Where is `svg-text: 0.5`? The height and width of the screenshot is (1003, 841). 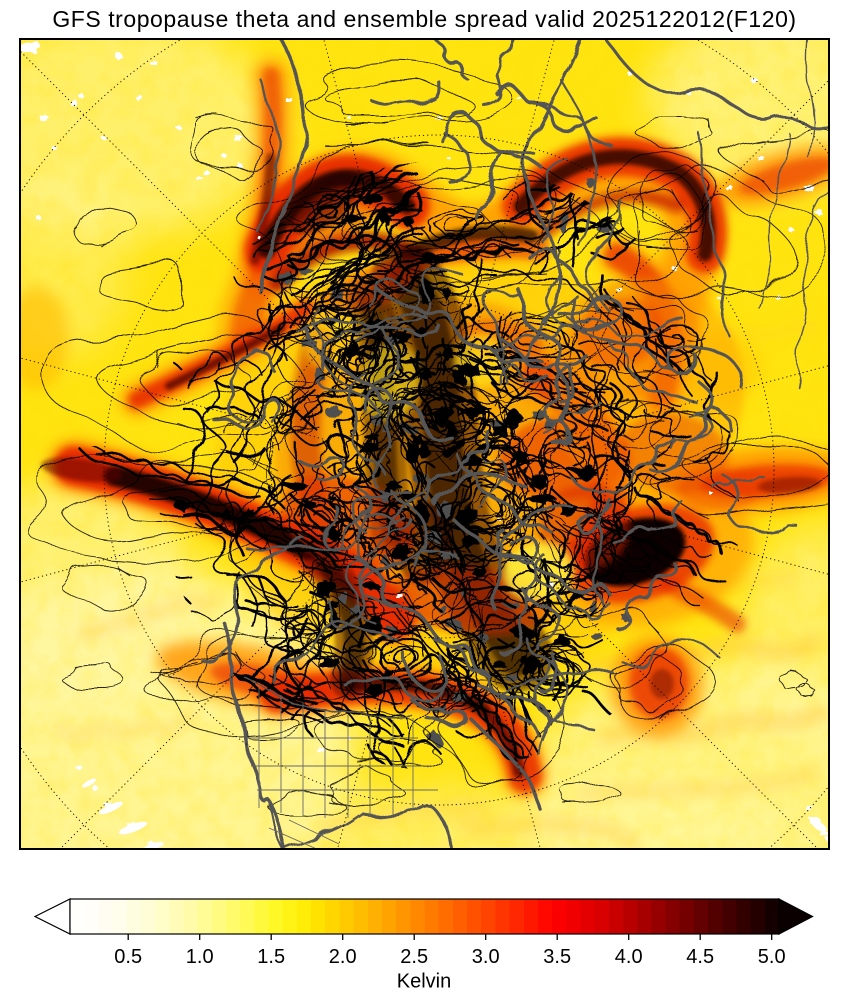 svg-text: 0.5 is located at coordinates (128, 957).